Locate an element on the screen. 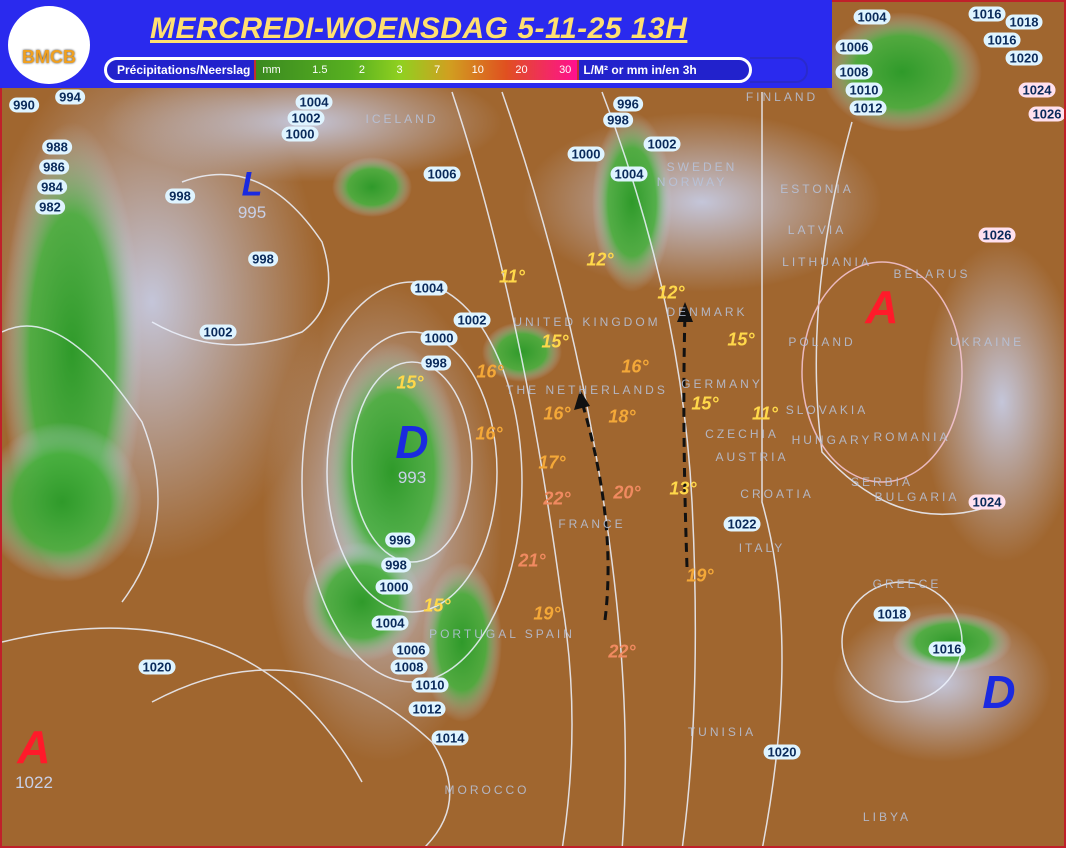 This screenshot has width=1066, height=848. isobar-label: 994 is located at coordinates (70, 97).